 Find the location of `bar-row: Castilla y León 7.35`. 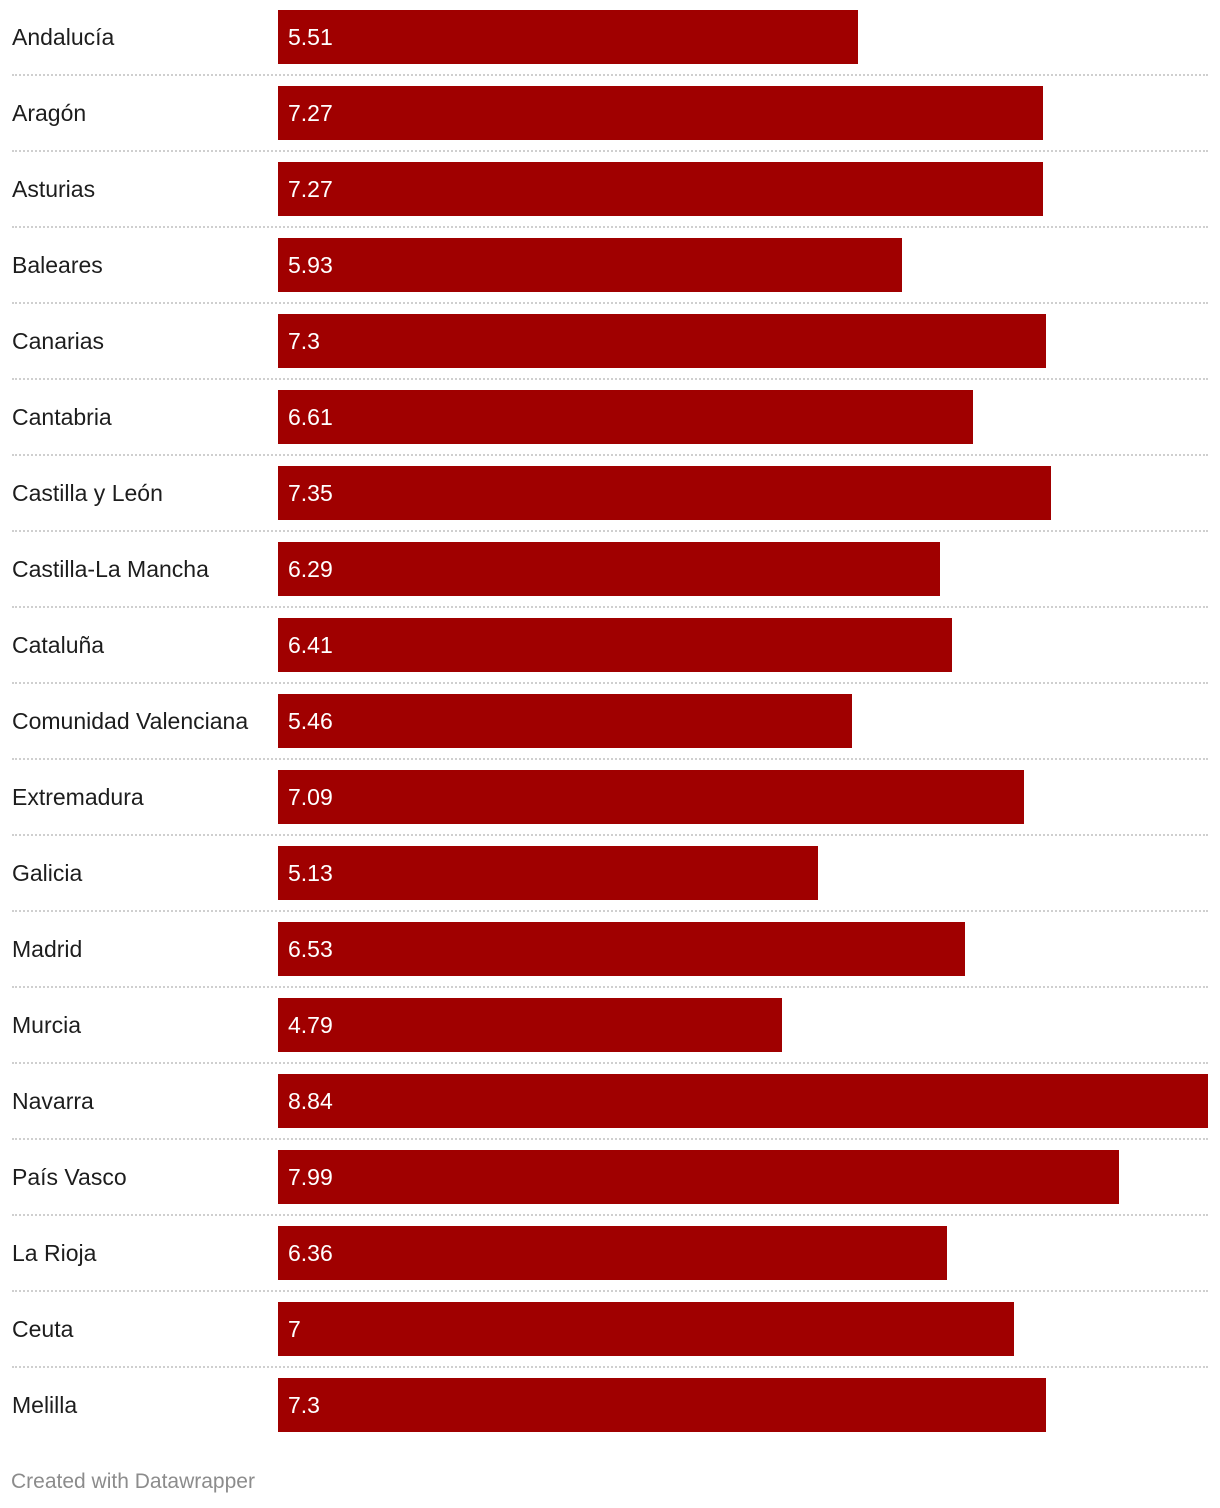

bar-row: Castilla y León 7.35 is located at coordinates (610, 494).